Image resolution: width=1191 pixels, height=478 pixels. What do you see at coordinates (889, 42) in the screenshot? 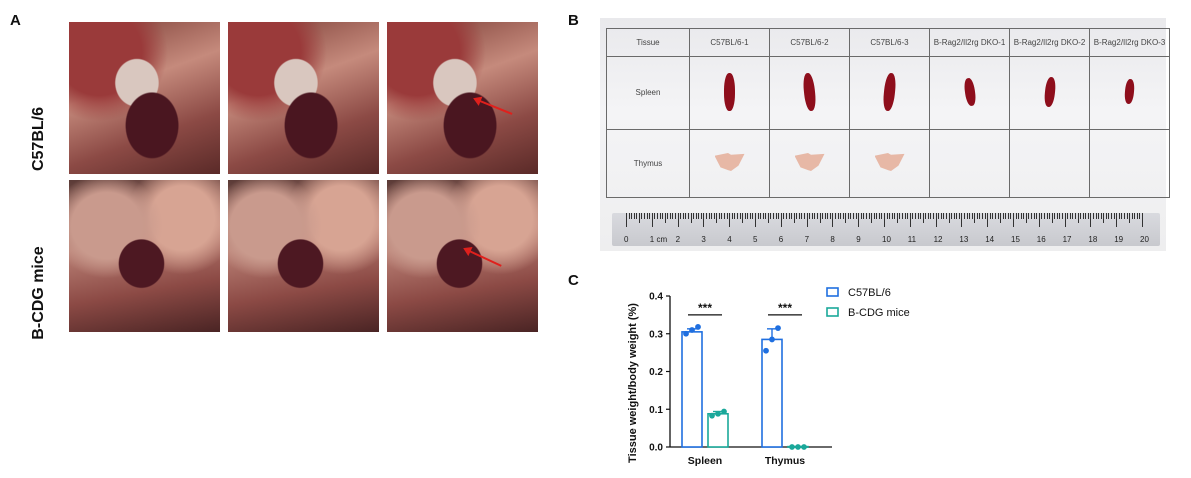
I see `header-c57-3: C57BL/6-3` at bounding box center [889, 42].